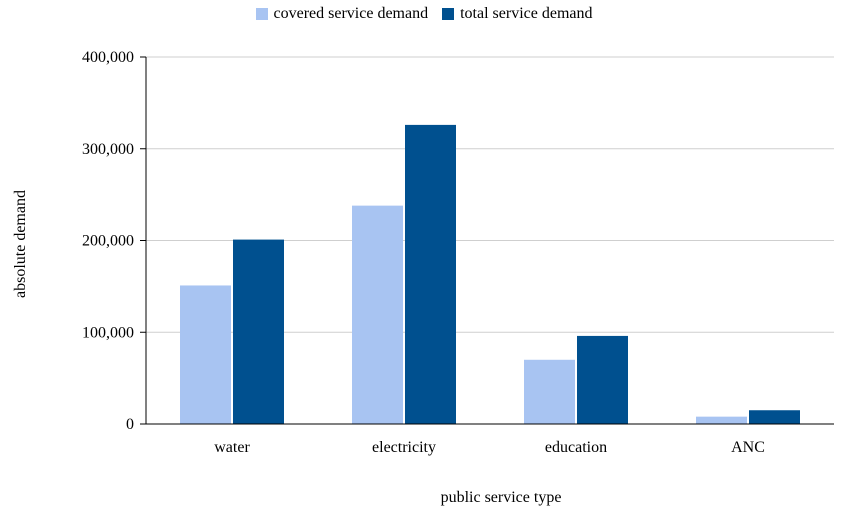  Describe the element at coordinates (205, 354) in the screenshot. I see `bar-covered-water` at that location.